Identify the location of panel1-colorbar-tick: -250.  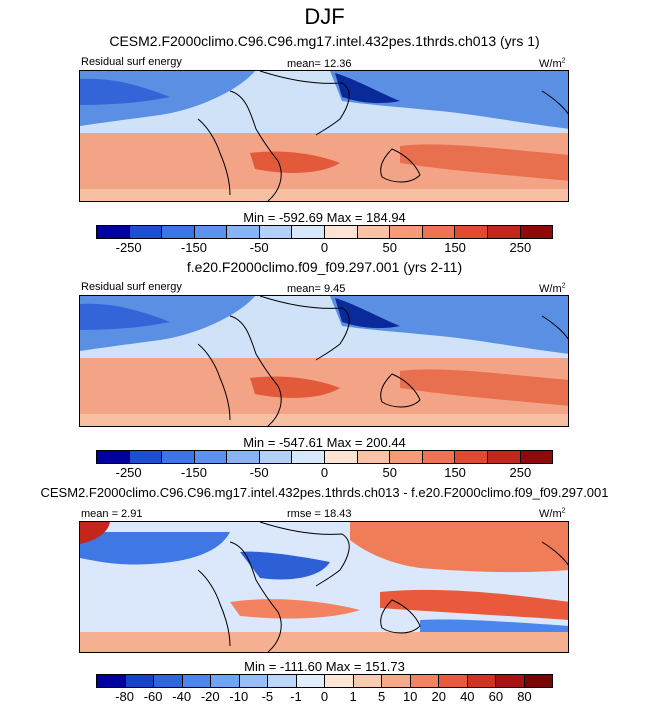
(128, 247).